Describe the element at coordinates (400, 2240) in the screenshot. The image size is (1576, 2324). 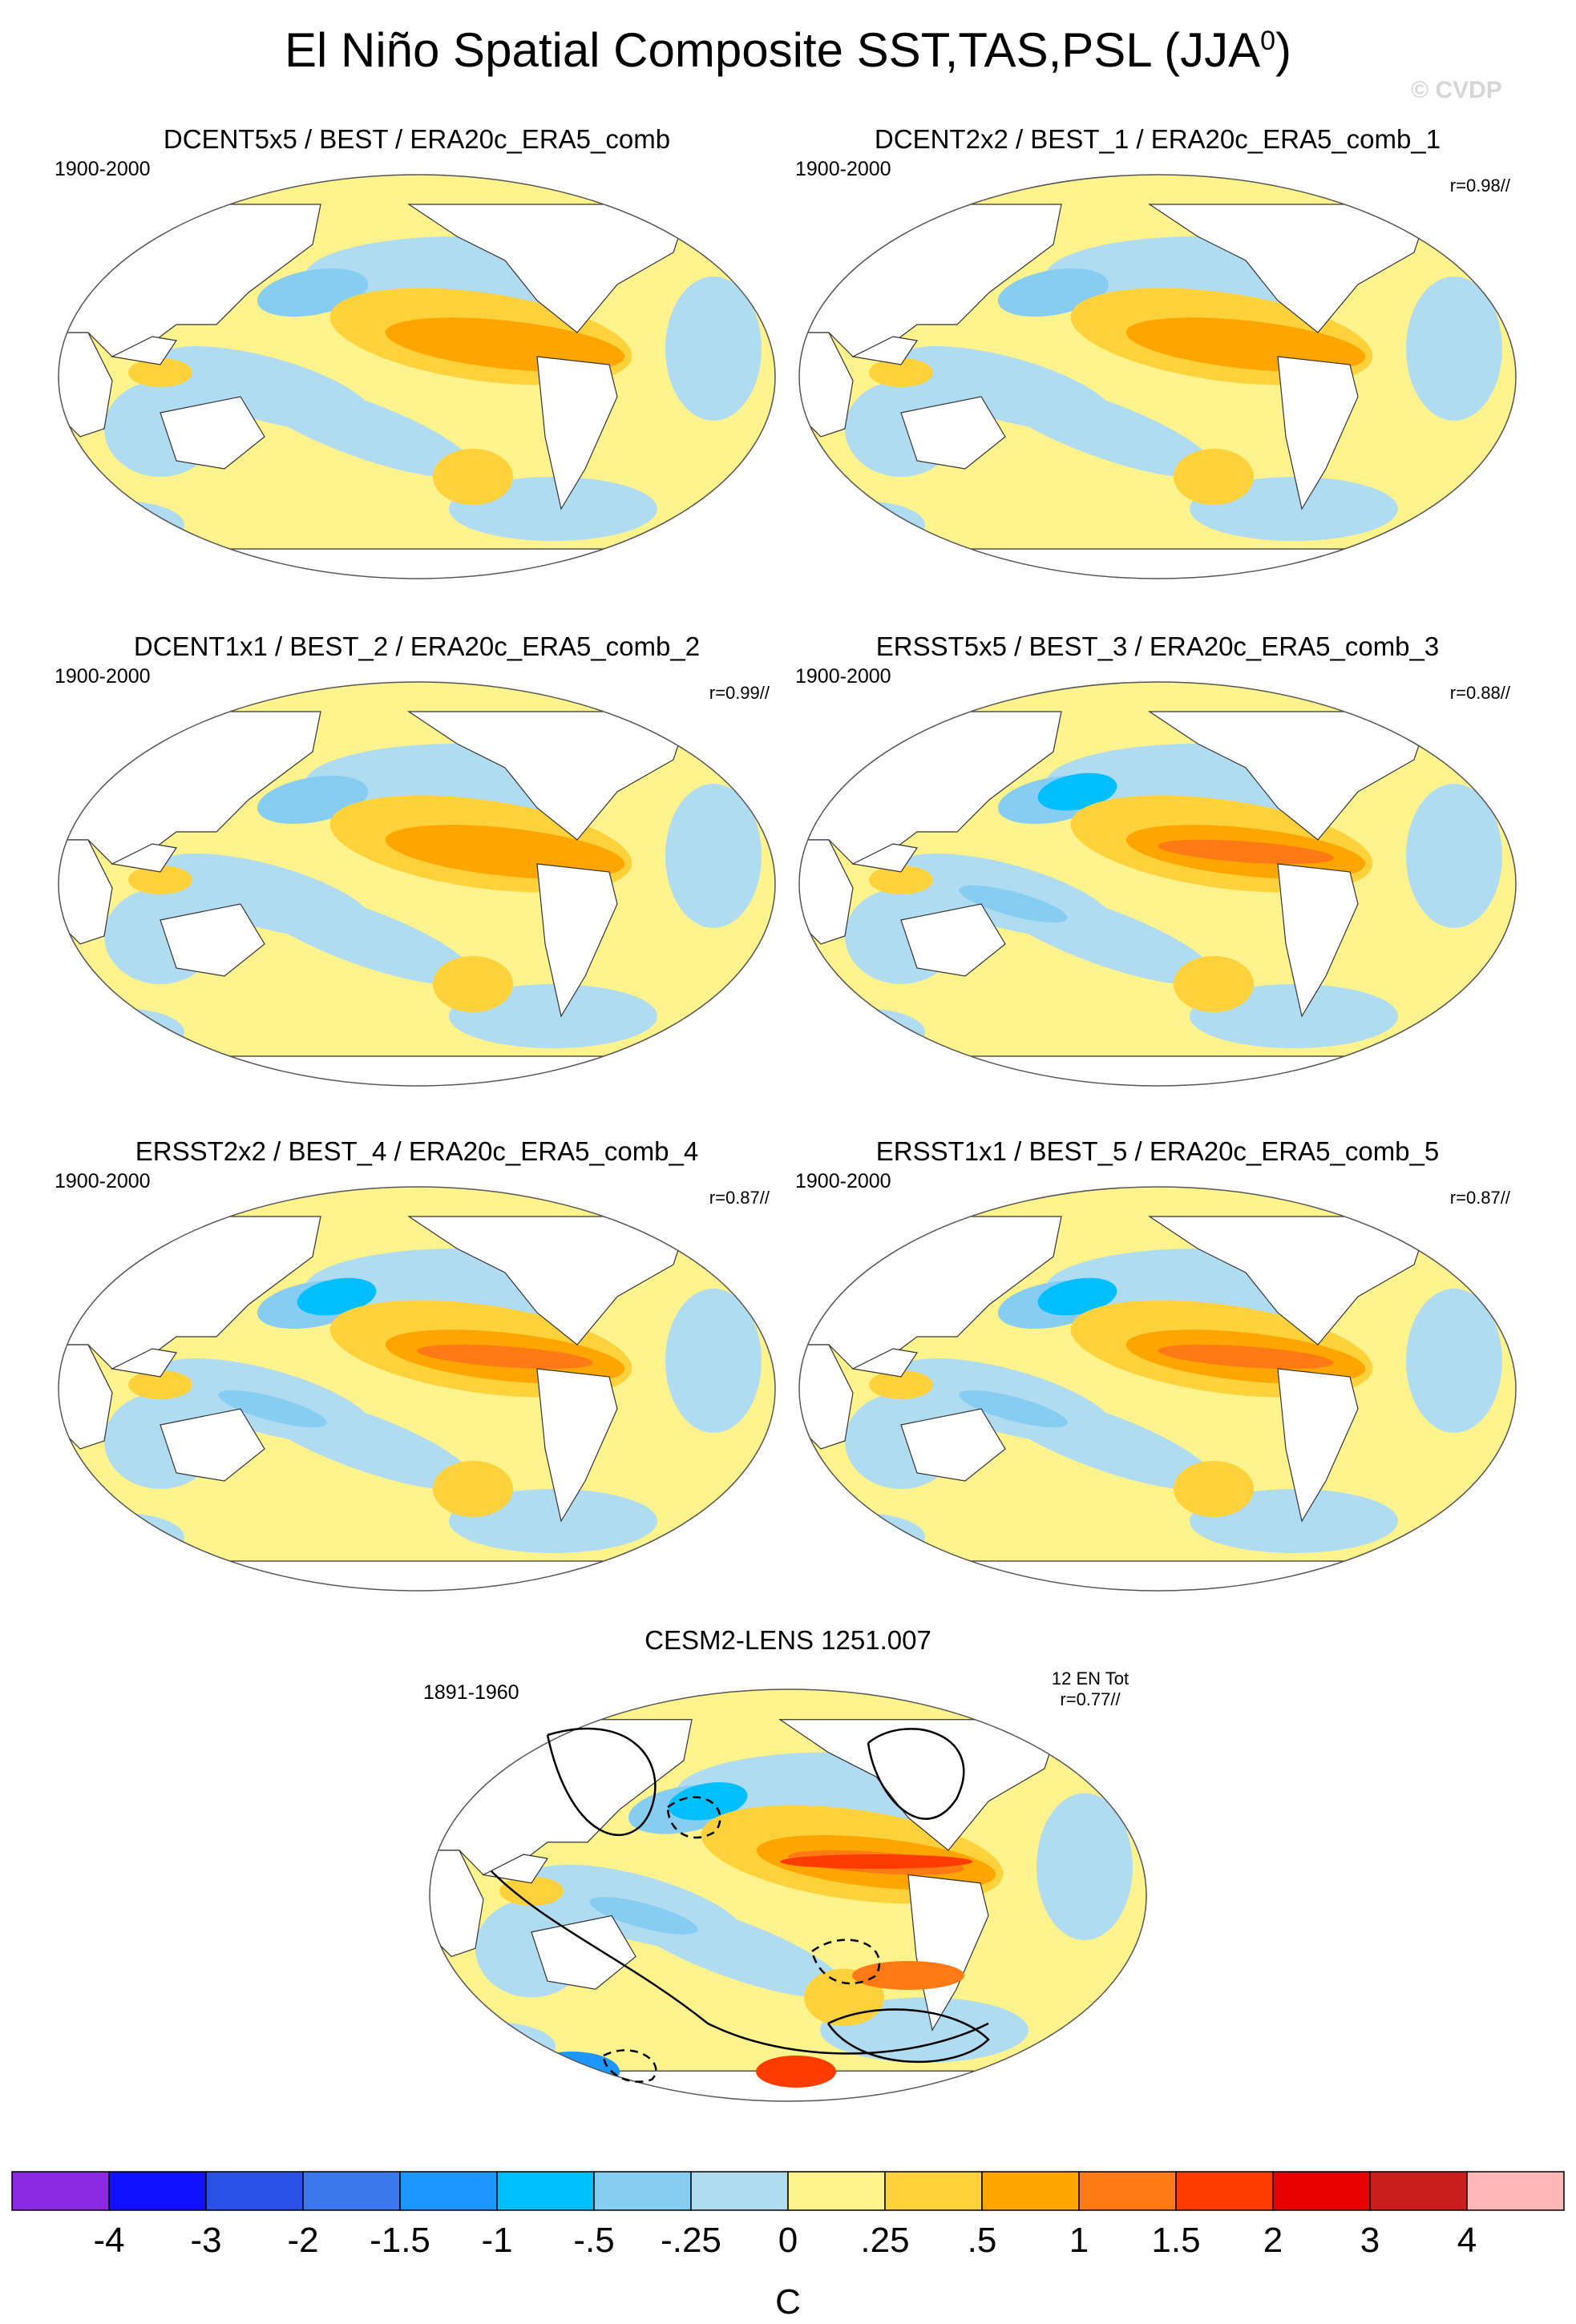
I see `colorbar-tick-label: -1.5` at that location.